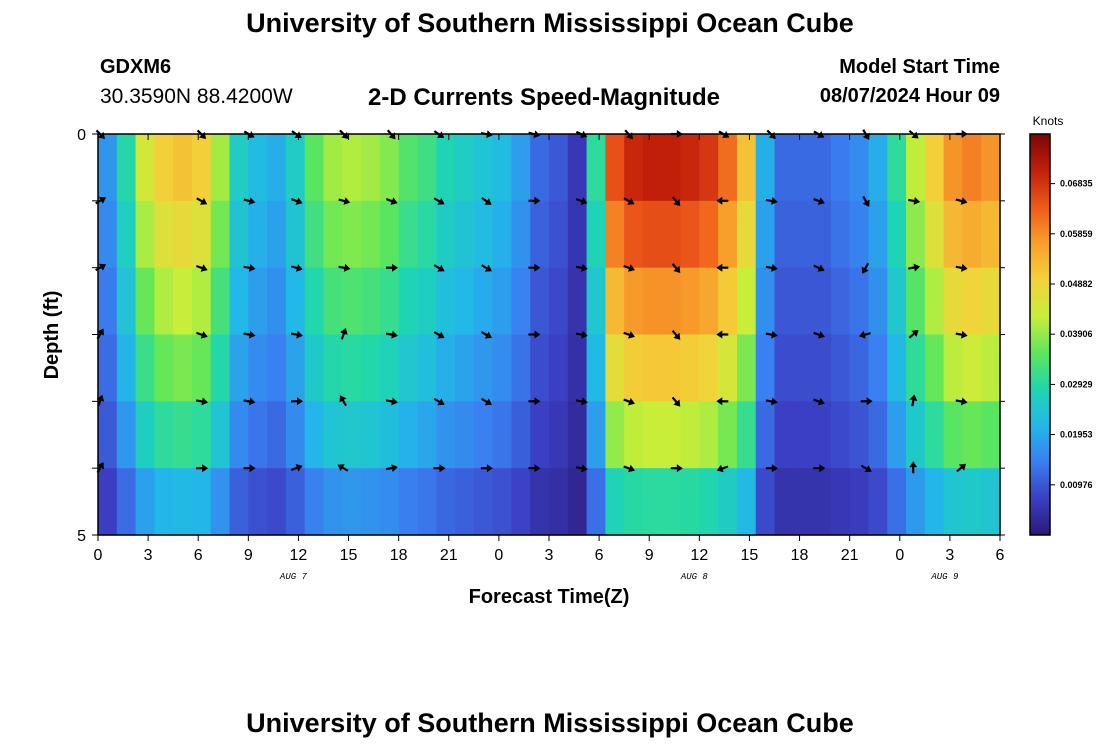  I want to click on colorbar-tick-label: 0.00976, so click(1076, 485).